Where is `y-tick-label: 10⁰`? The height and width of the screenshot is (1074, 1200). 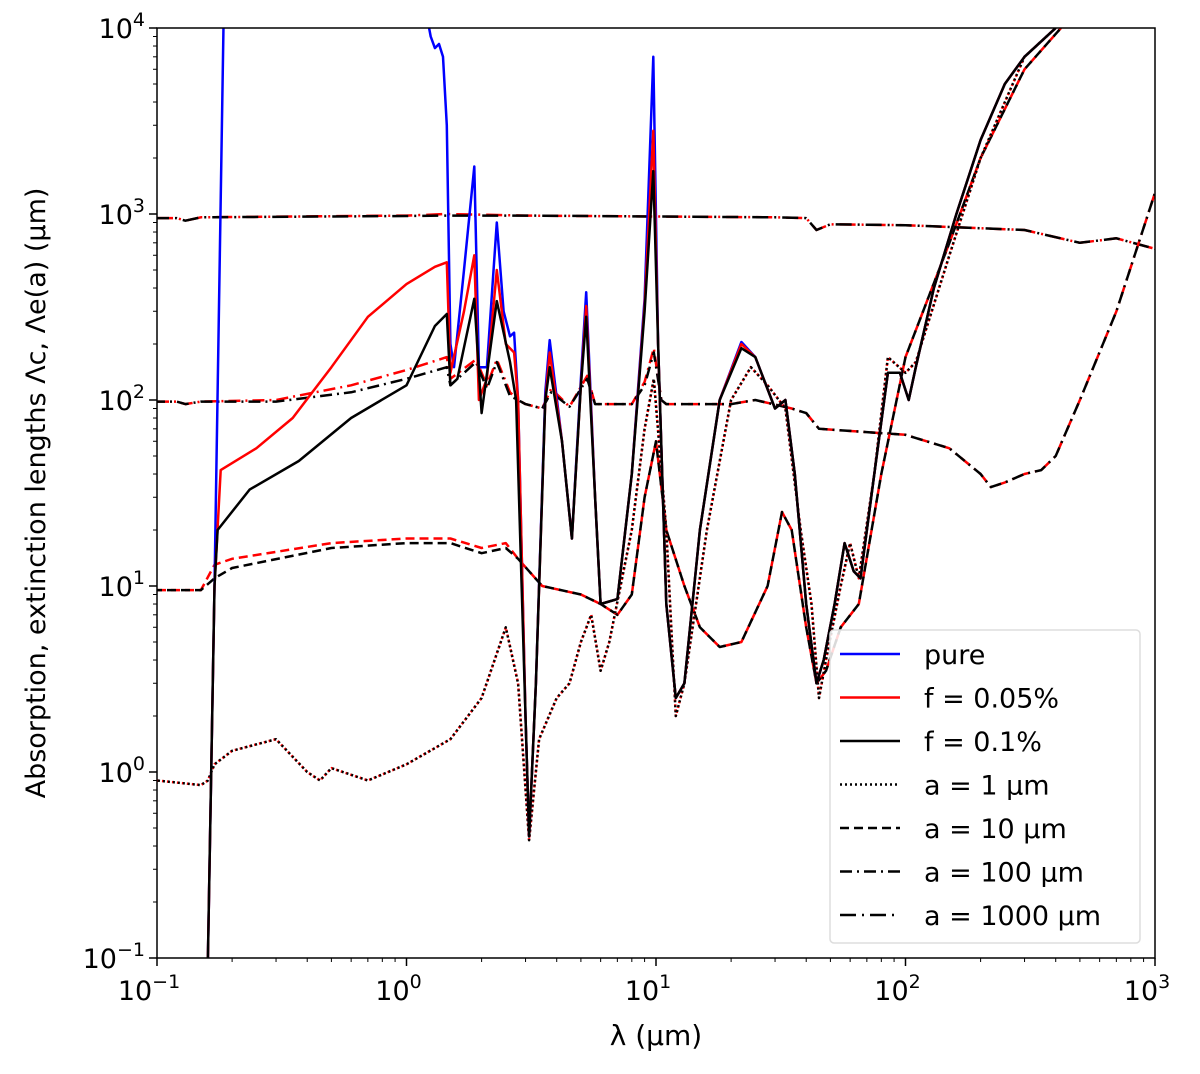
y-tick-label: 10⁰ is located at coordinates (122, 771).